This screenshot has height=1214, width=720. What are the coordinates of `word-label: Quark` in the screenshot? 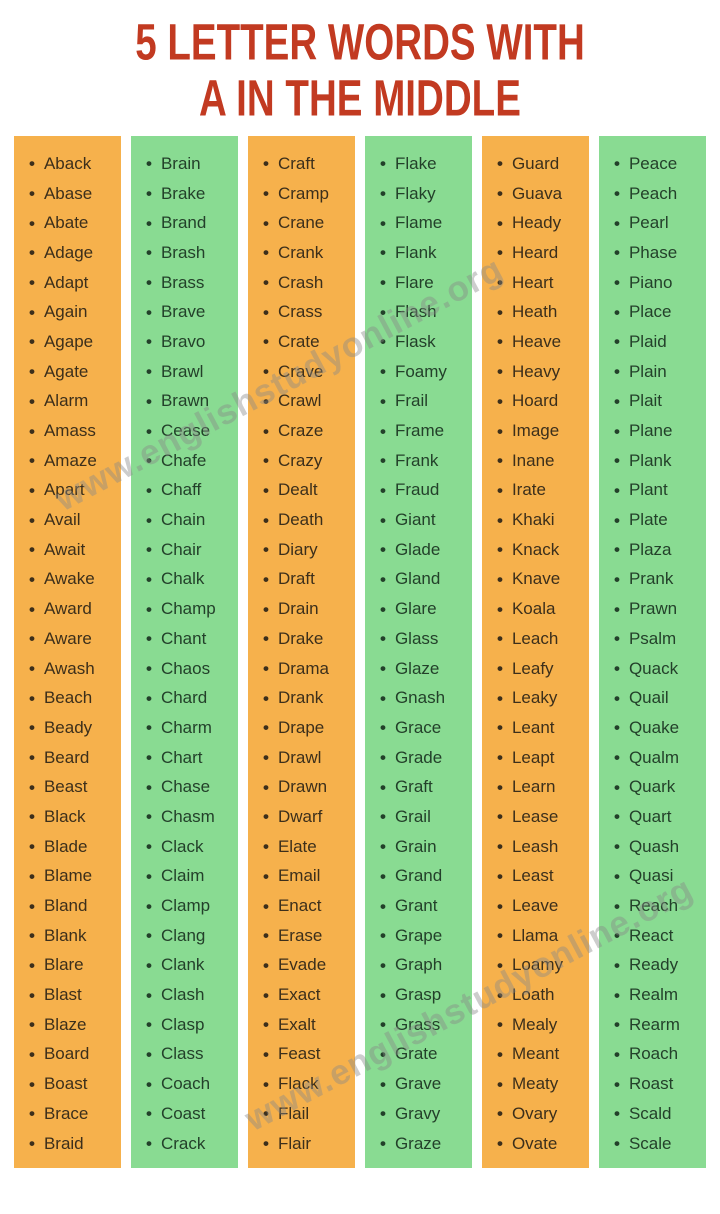 It's located at (652, 787).